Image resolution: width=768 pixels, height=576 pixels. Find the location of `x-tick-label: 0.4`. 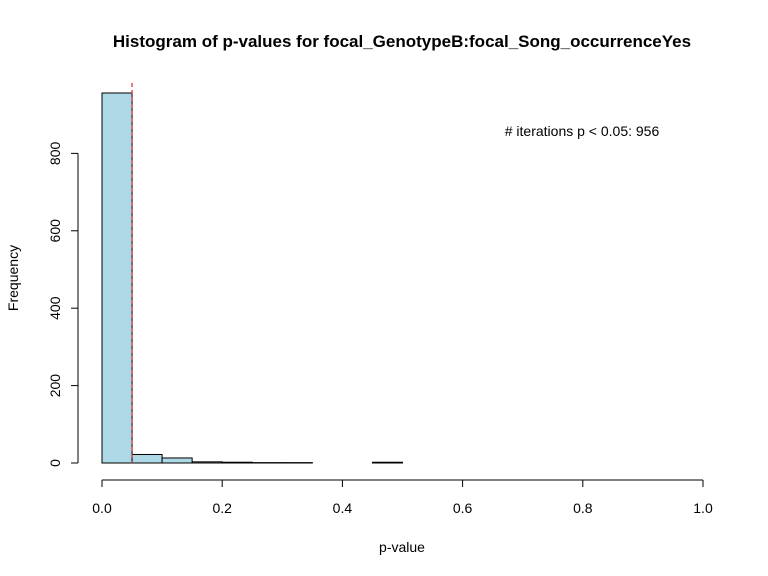

x-tick-label: 0.4 is located at coordinates (343, 508).